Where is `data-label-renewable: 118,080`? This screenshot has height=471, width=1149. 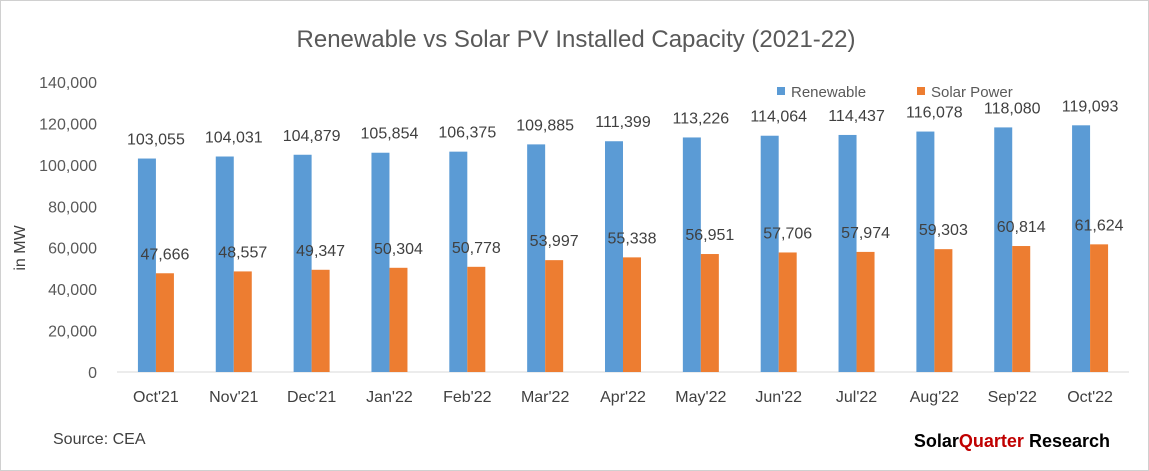 data-label-renewable: 118,080 is located at coordinates (1012, 108).